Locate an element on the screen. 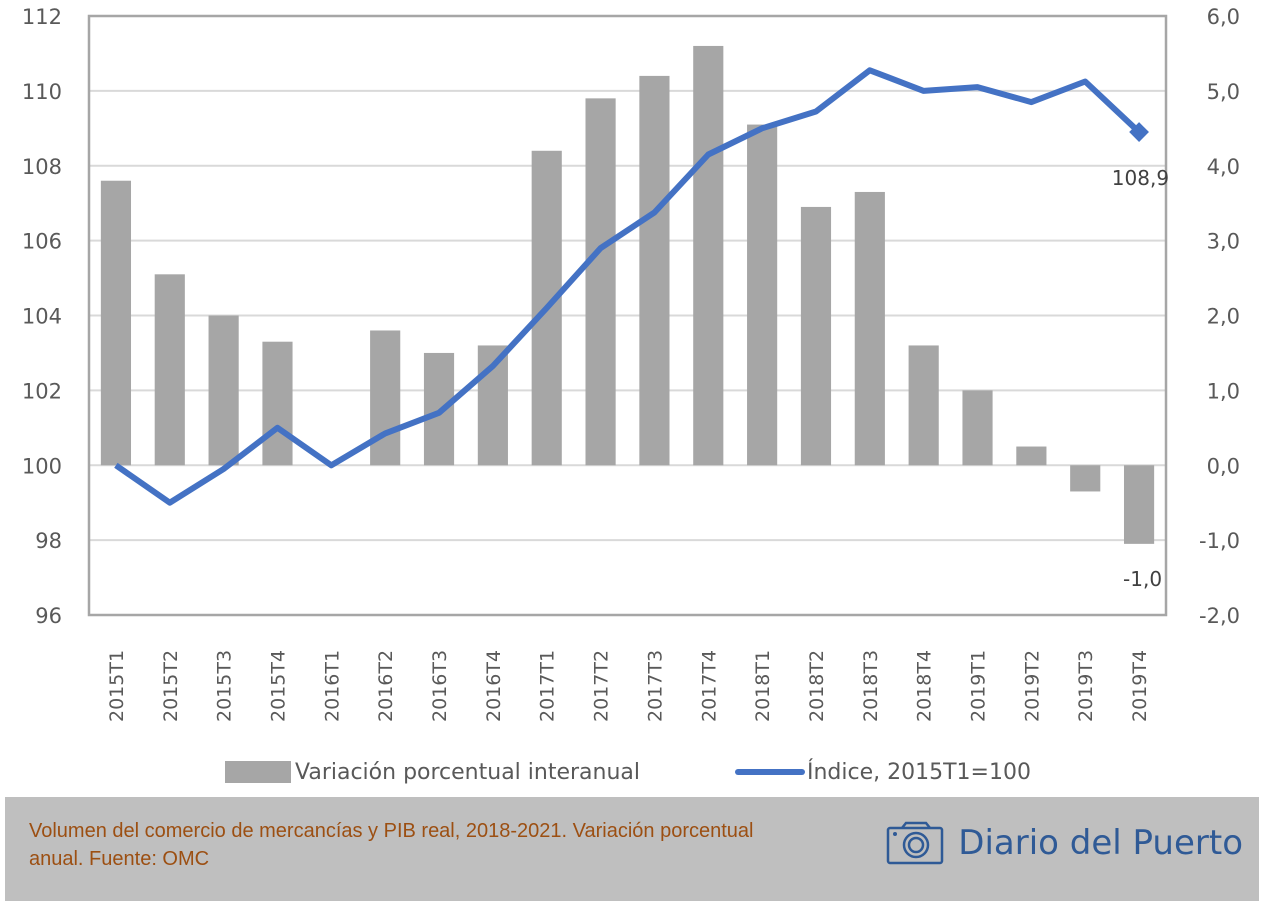 Image resolution: width=1269 pixels, height=901 pixels. left-tick-label: 100 is located at coordinates (42, 466).